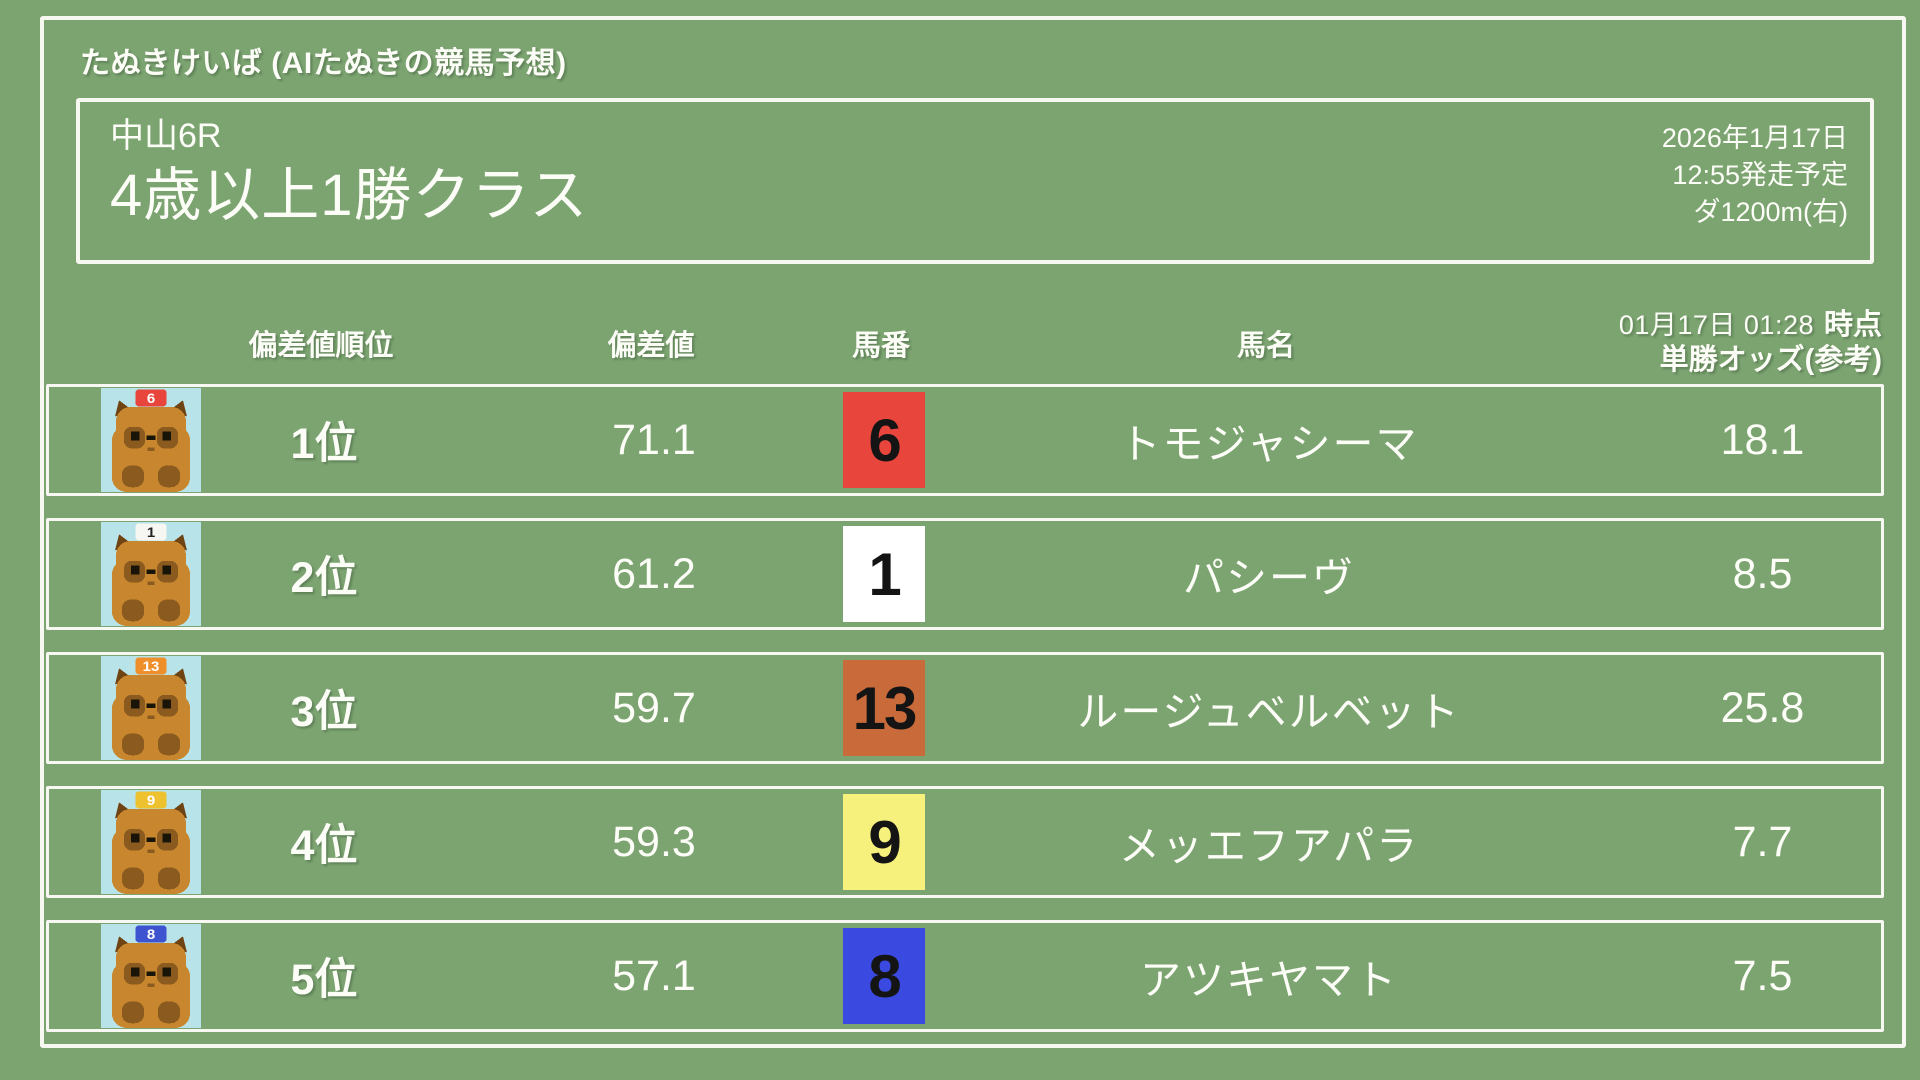 The height and width of the screenshot is (1080, 1920). I want to click on horse-number-badge: 13, so click(884, 708).